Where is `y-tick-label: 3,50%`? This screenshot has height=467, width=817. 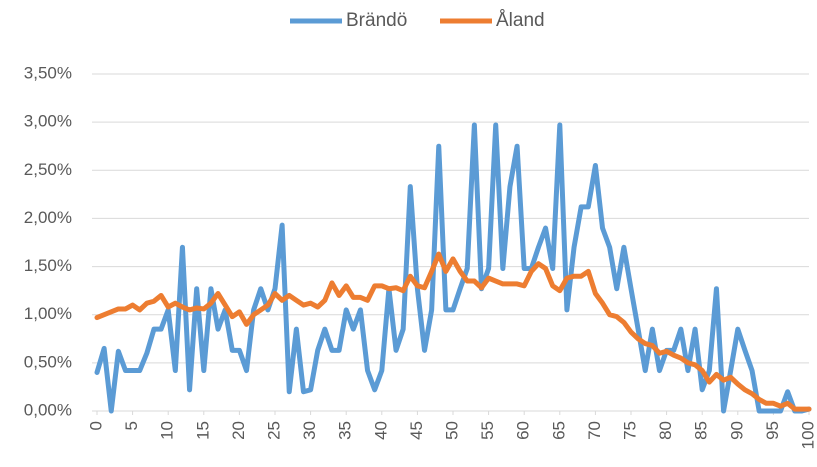
y-tick-label: 3,50% is located at coordinates (48, 72).